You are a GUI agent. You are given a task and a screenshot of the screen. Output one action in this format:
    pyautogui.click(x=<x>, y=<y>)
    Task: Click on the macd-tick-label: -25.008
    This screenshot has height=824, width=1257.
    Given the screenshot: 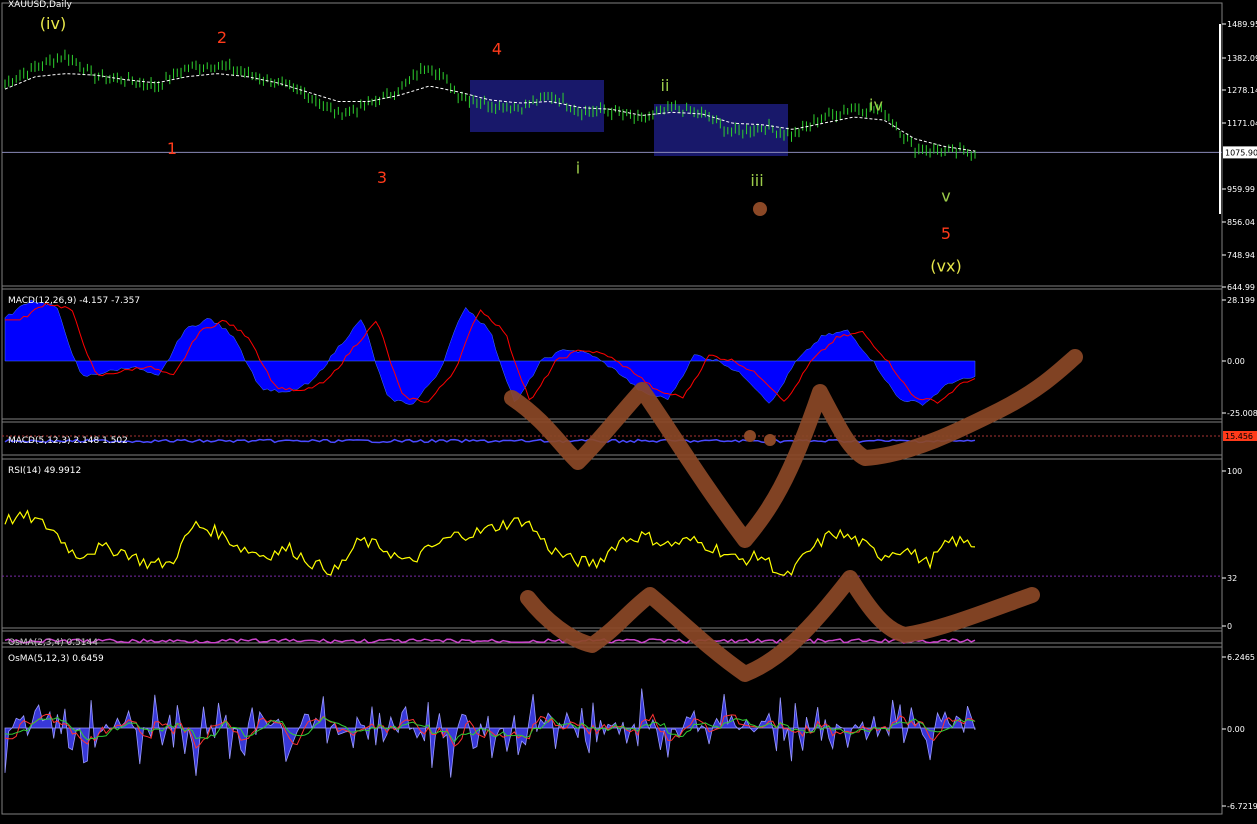 What is the action you would take?
    pyautogui.click(x=1242, y=413)
    